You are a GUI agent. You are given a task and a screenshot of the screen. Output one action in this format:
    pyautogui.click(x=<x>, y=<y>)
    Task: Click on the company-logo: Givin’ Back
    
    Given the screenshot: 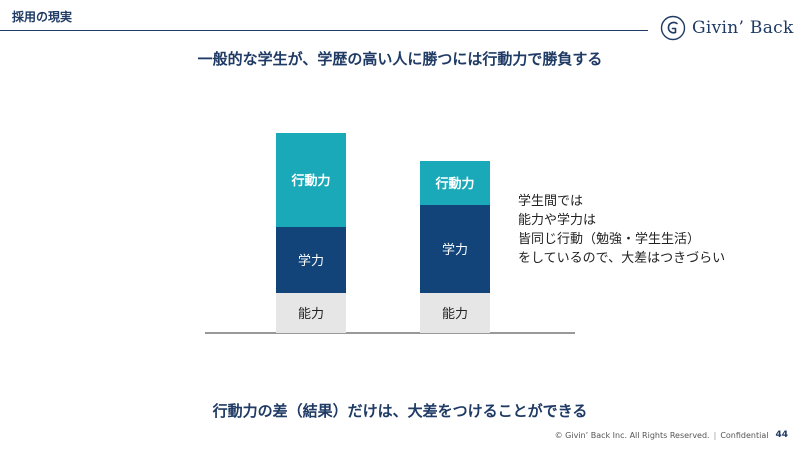 What is the action you would take?
    pyautogui.click(x=727, y=28)
    